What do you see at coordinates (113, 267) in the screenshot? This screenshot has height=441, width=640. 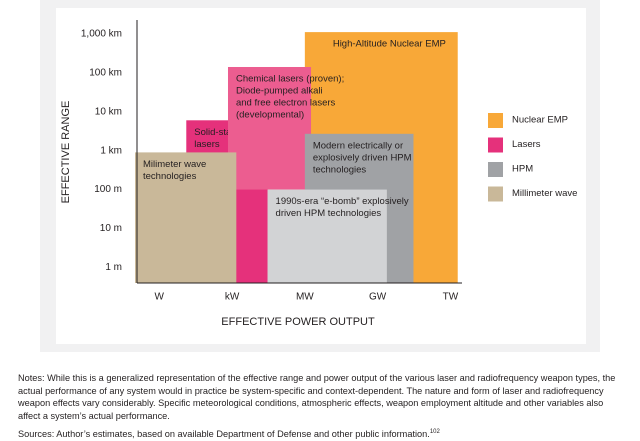 I see `y-tick-label: 1 m` at bounding box center [113, 267].